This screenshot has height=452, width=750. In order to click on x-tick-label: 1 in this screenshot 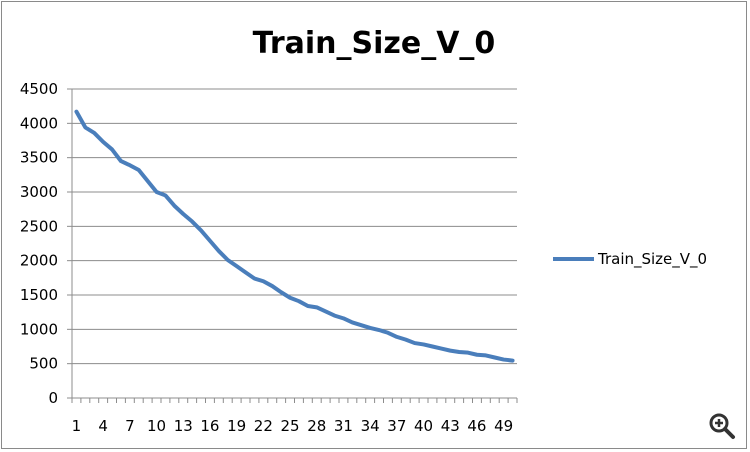, I will do `click(77, 426)`.